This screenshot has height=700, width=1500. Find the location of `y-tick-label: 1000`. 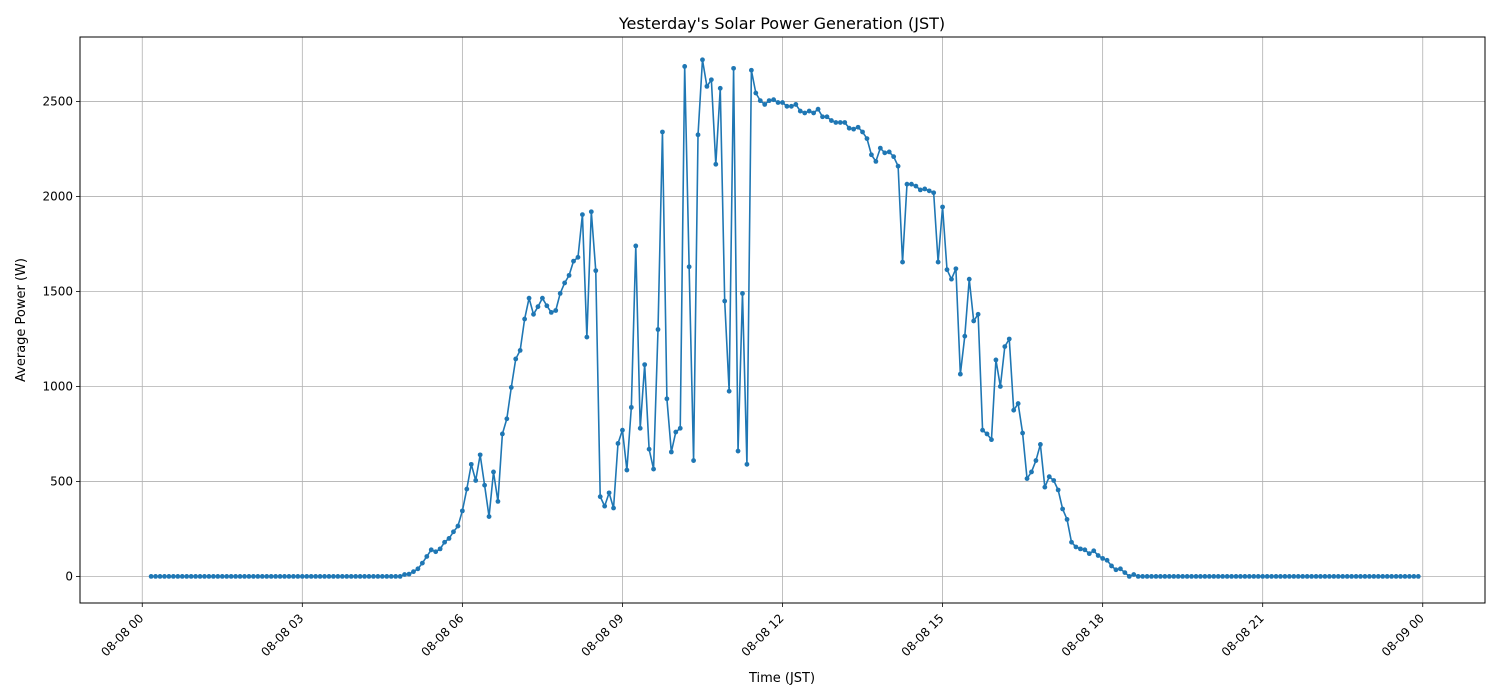

y-tick-label: 1000 is located at coordinates (57, 386).